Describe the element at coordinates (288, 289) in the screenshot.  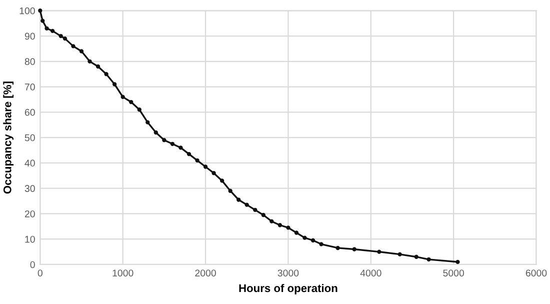
I see `x-axis-title: Hours of operation` at that location.